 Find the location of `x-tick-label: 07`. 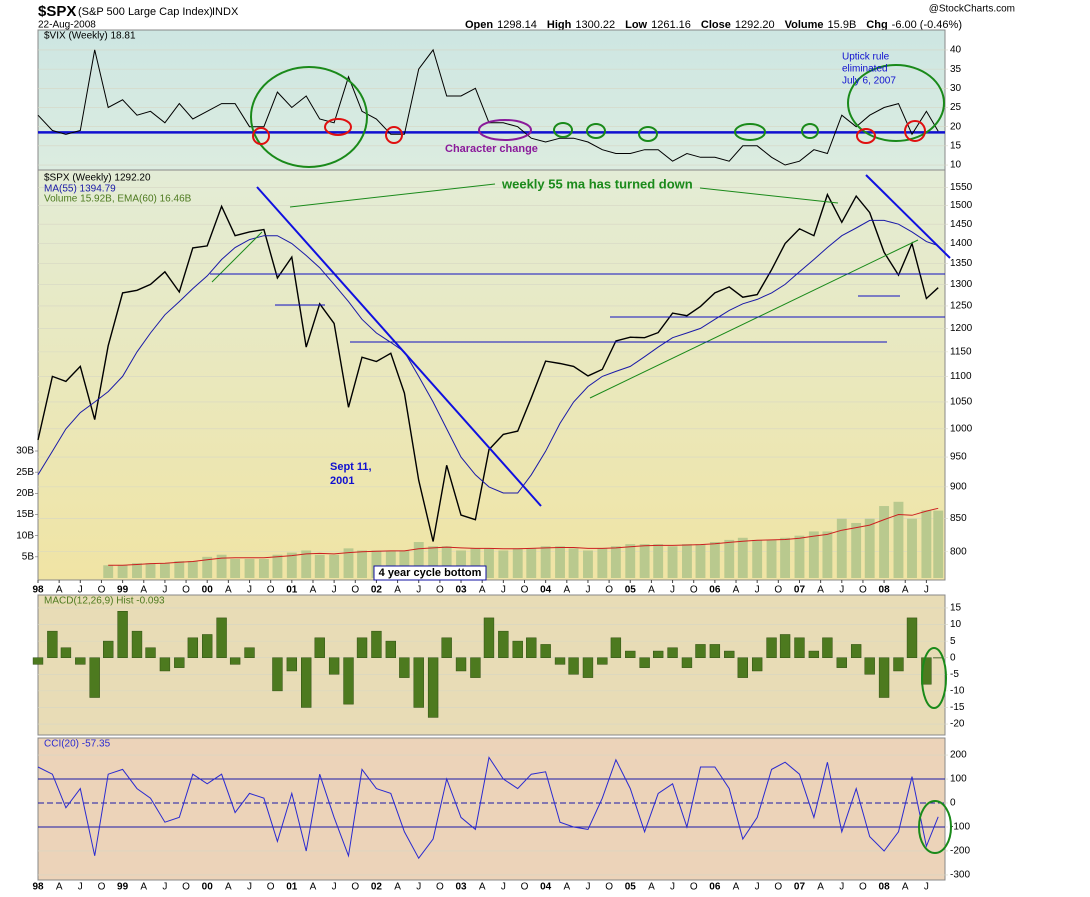

x-tick-label: 07 is located at coordinates (800, 887).